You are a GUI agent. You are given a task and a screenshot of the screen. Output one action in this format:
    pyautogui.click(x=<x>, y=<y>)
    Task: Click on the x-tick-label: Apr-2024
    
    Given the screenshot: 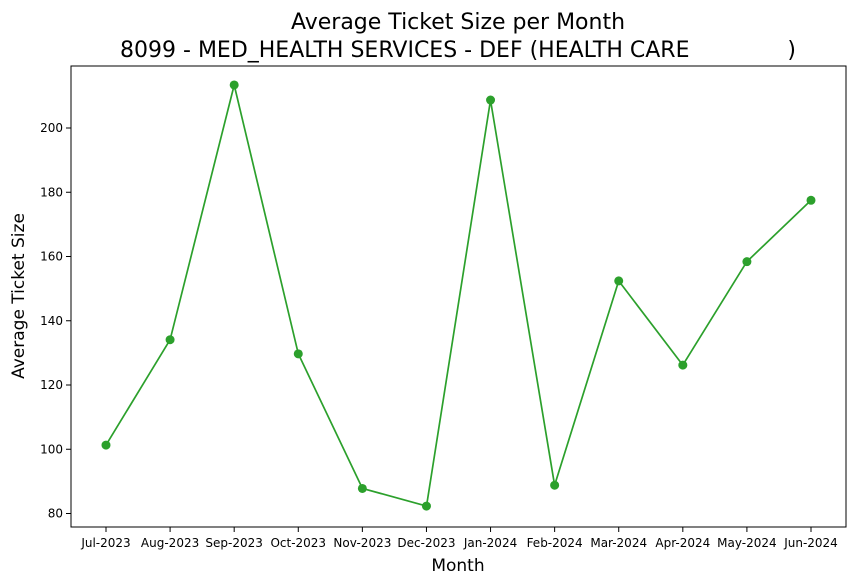 What is the action you would take?
    pyautogui.click(x=682, y=543)
    